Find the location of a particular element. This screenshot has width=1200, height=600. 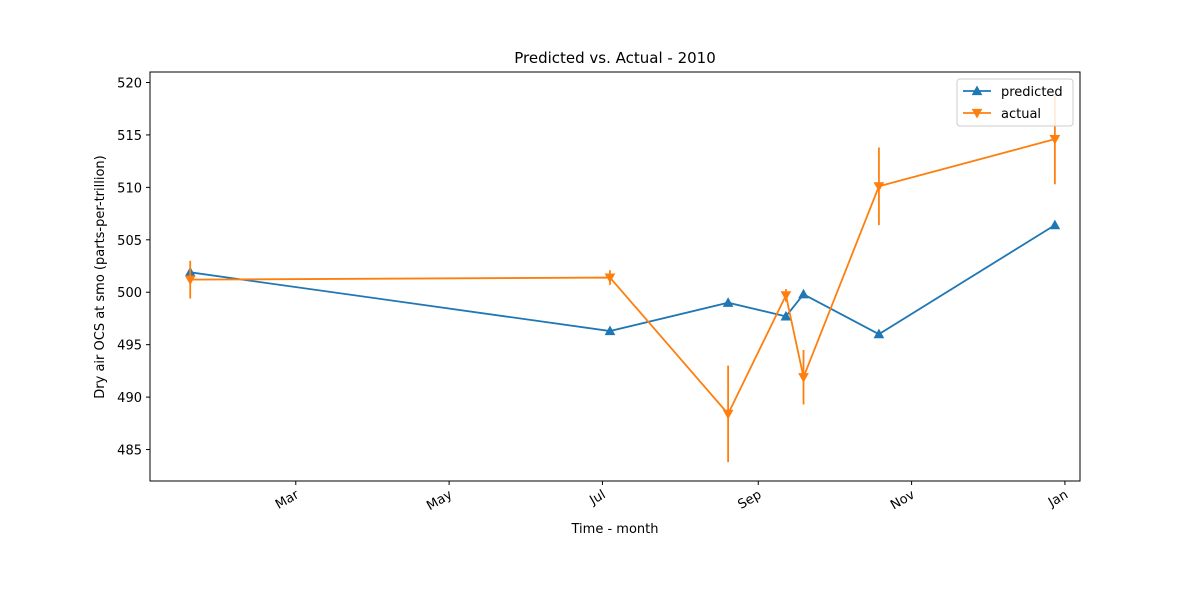

y-tick-label: 495 is located at coordinates (129, 346).